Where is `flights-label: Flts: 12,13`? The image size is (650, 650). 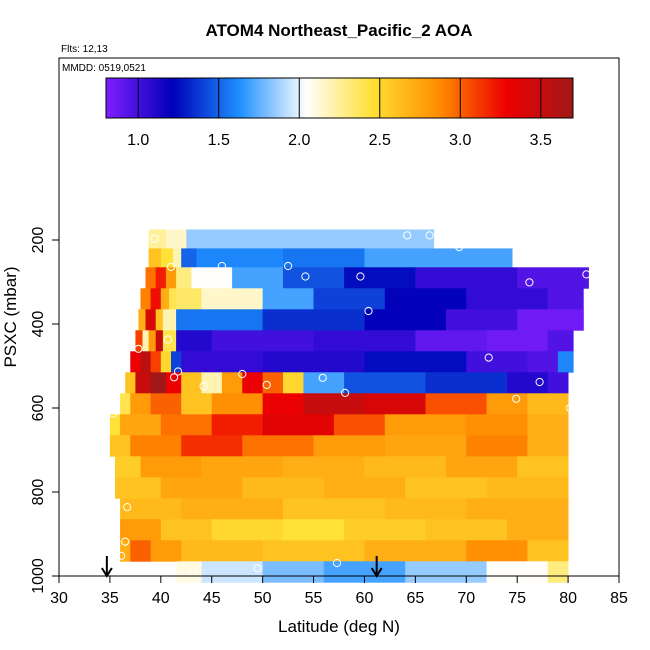 flights-label: Flts: 12,13 is located at coordinates (84, 49).